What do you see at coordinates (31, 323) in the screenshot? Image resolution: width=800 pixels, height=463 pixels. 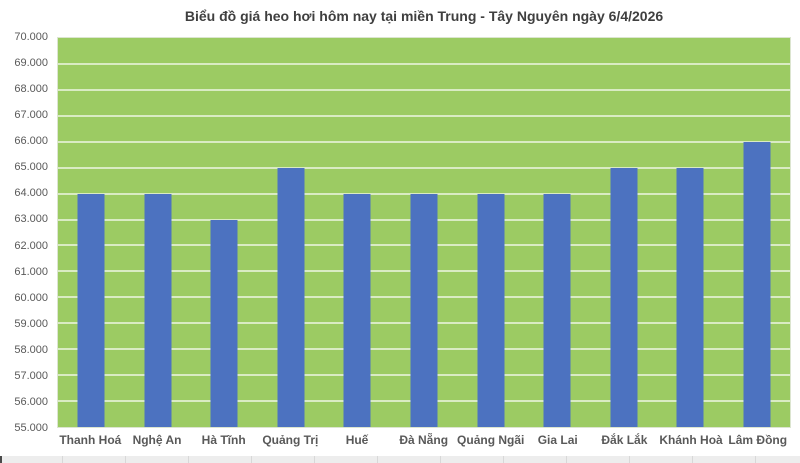 I see `y-tick-label: 59.000` at bounding box center [31, 323].